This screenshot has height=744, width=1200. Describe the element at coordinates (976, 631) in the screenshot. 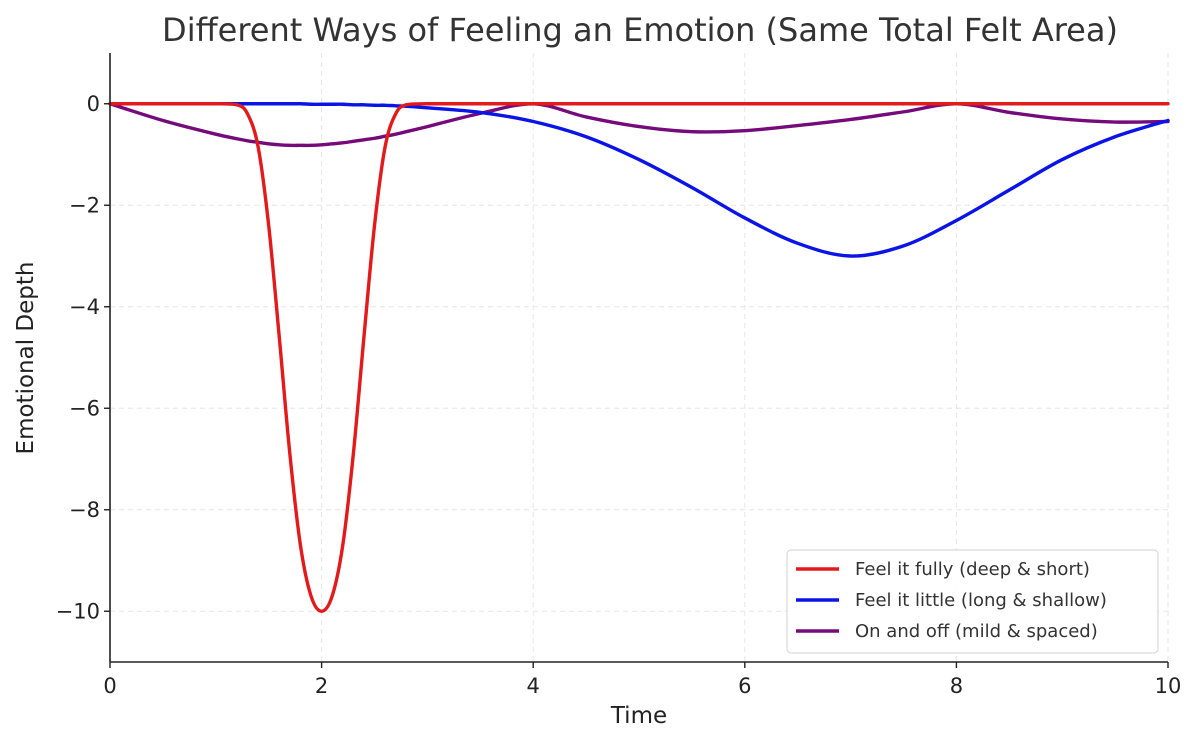

I see `legend-label-on-and-off: On and off (mild & spaced)` at that location.